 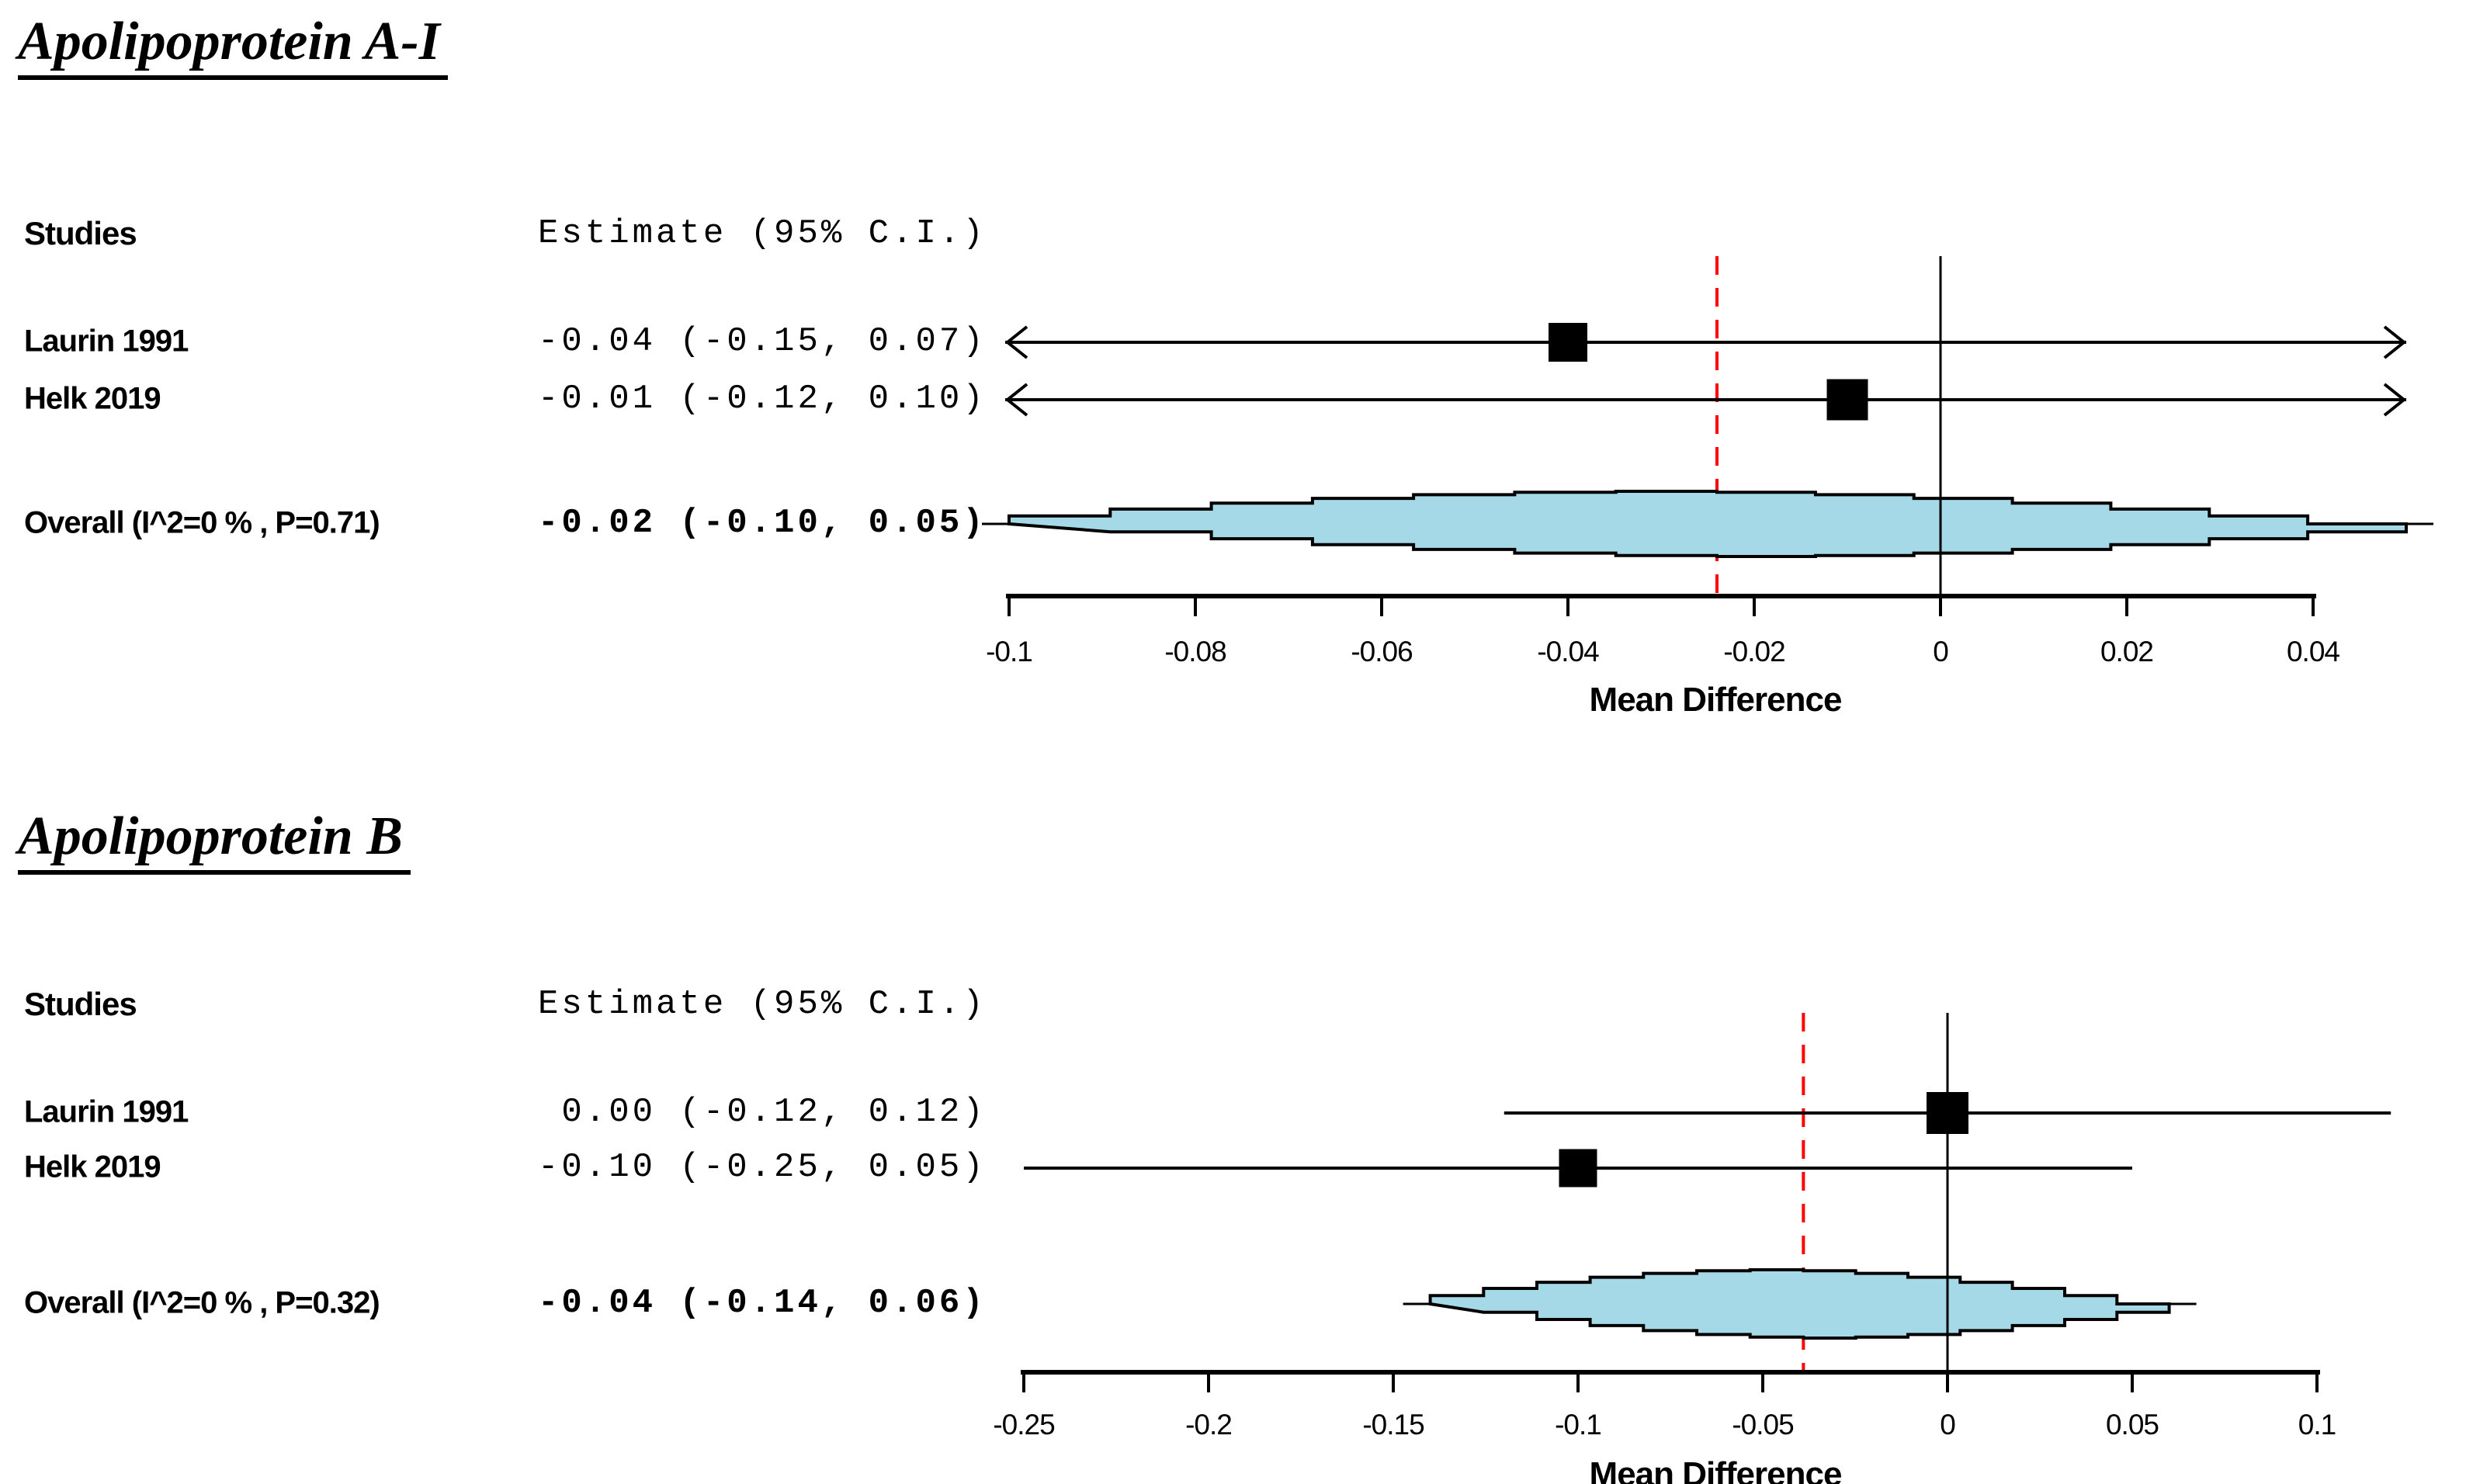 What do you see at coordinates (762, 523) in the screenshot?
I see `panel1-overall-estimate: -0.02 (-0.10, 0.05)` at bounding box center [762, 523].